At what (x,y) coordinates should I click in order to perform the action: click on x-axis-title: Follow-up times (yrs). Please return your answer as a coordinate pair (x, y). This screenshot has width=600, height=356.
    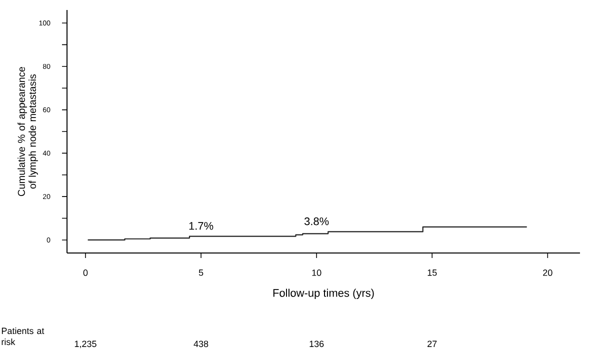
    Looking at the image, I should click on (323, 294).